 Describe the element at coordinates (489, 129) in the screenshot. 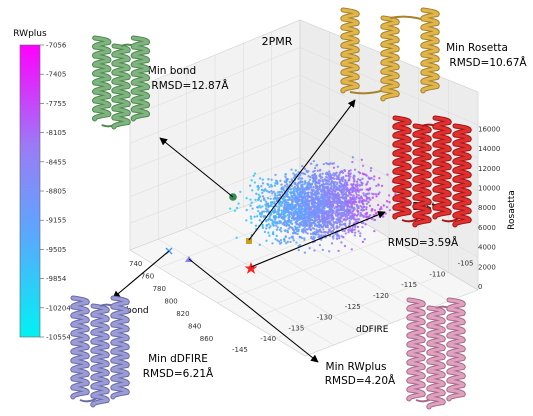

I see `z-tick: 16000` at that location.